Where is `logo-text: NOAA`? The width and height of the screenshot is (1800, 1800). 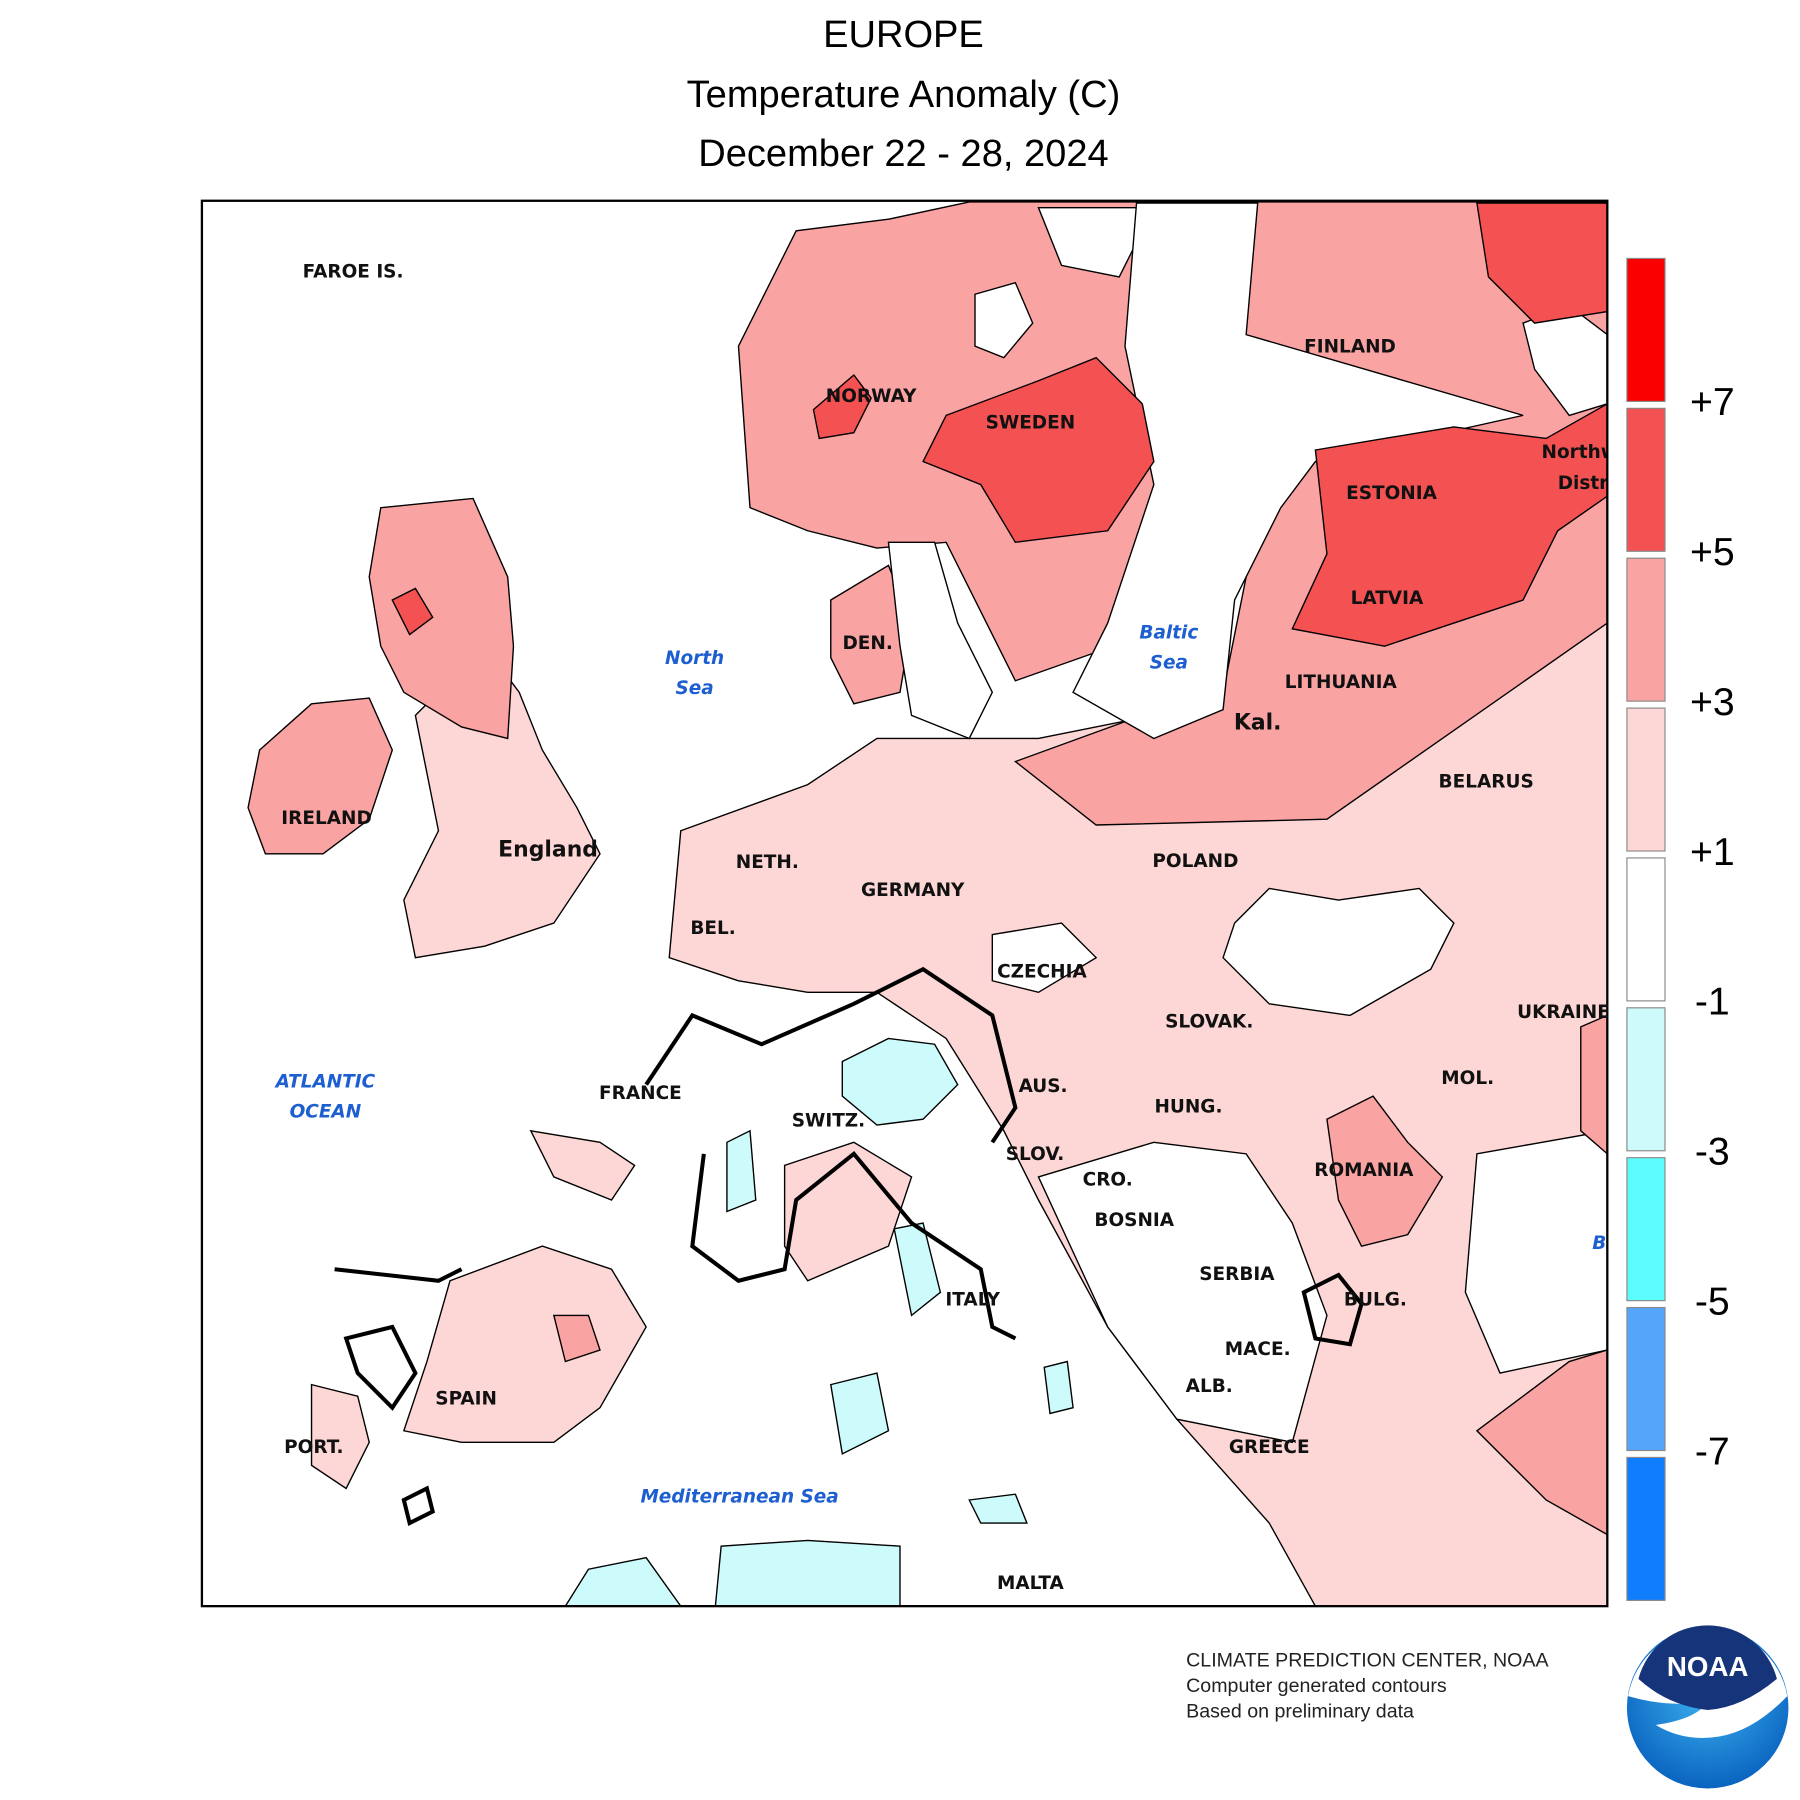
logo-text: NOAA is located at coordinates (1708, 1666).